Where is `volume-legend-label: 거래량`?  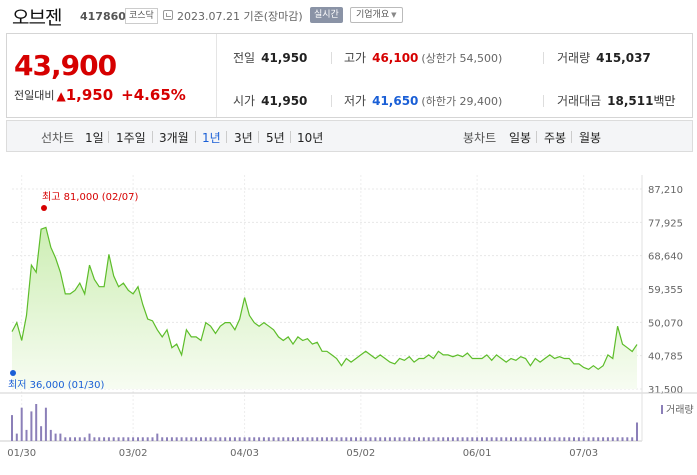
volume-legend-label: 거래량 is located at coordinates (680, 410).